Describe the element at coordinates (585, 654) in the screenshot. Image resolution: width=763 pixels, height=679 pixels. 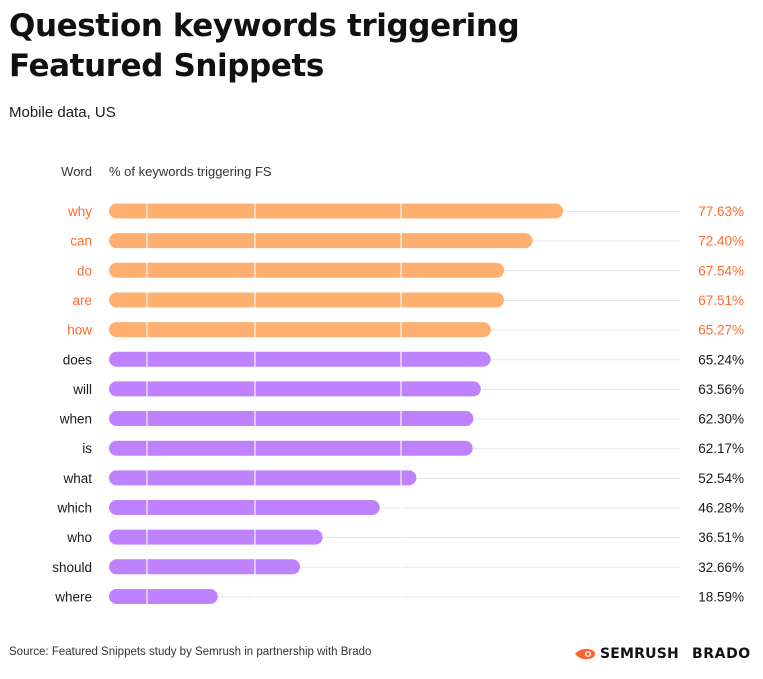
I see `semrush-flame-icon` at that location.